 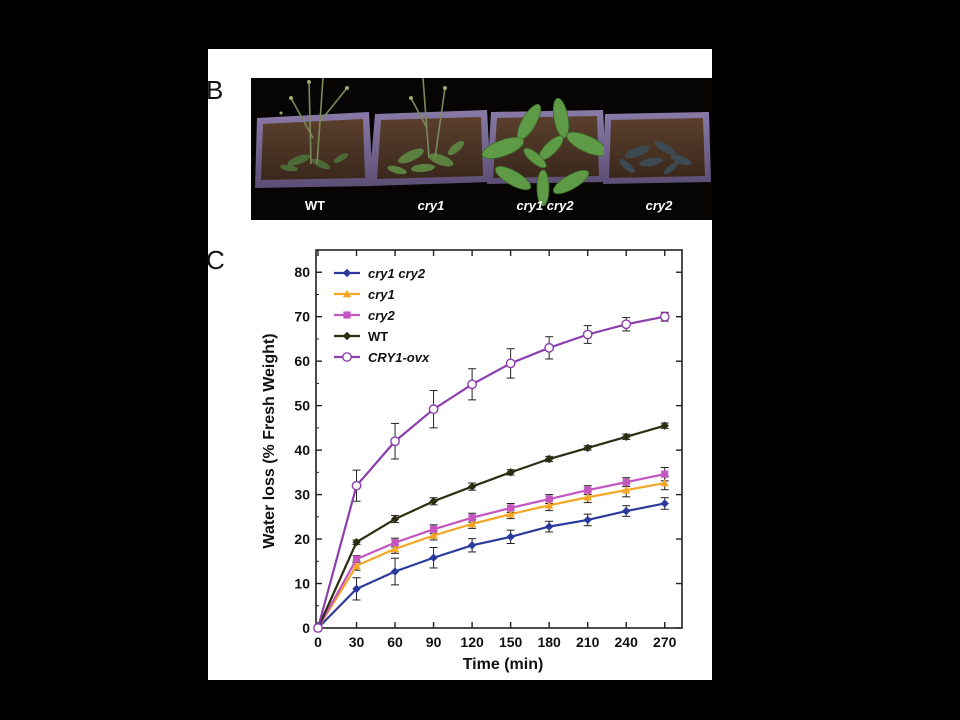 What do you see at coordinates (357, 642) in the screenshot?
I see `x-tick-label: 30` at bounding box center [357, 642].